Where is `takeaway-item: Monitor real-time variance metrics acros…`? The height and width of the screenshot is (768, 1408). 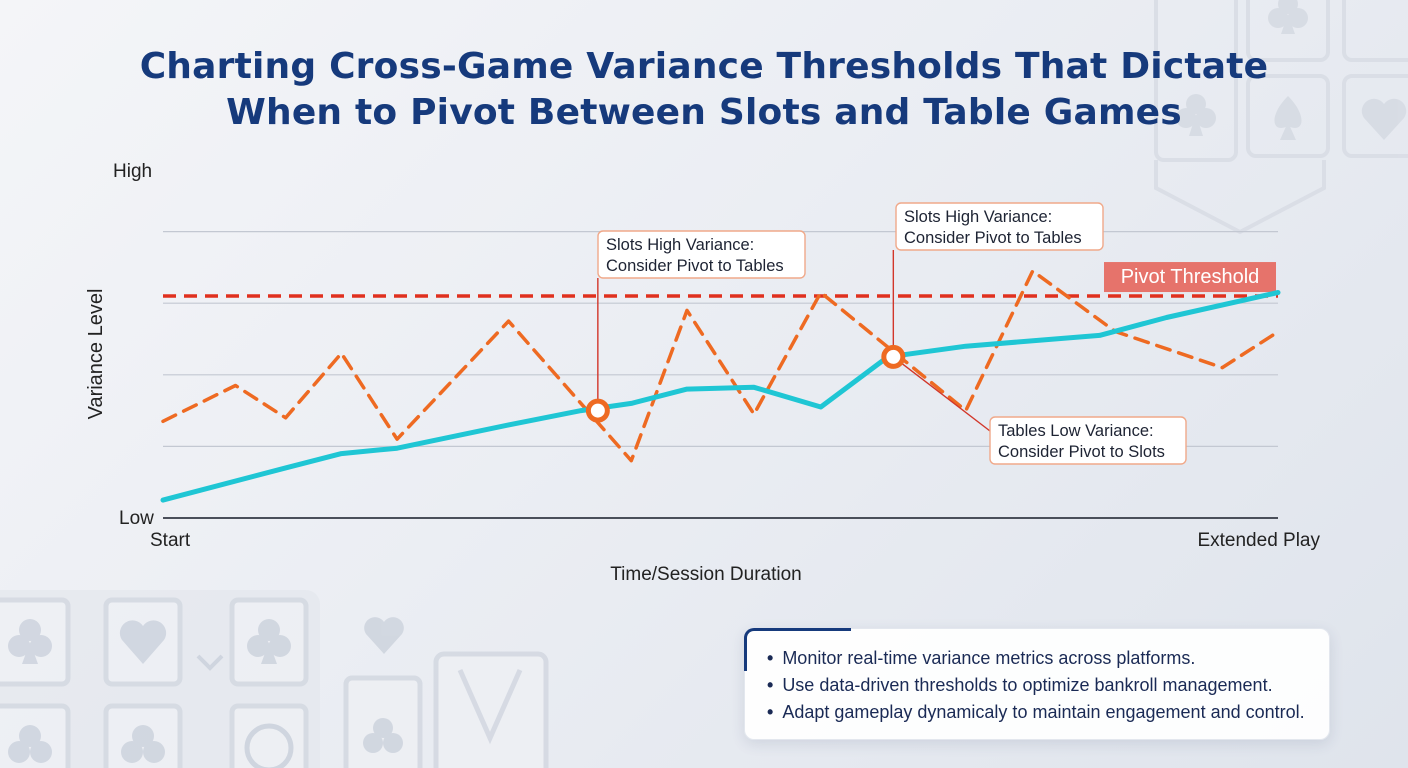 takeaway-item: Monitor real-time variance metrics acros… is located at coordinates (1036, 658).